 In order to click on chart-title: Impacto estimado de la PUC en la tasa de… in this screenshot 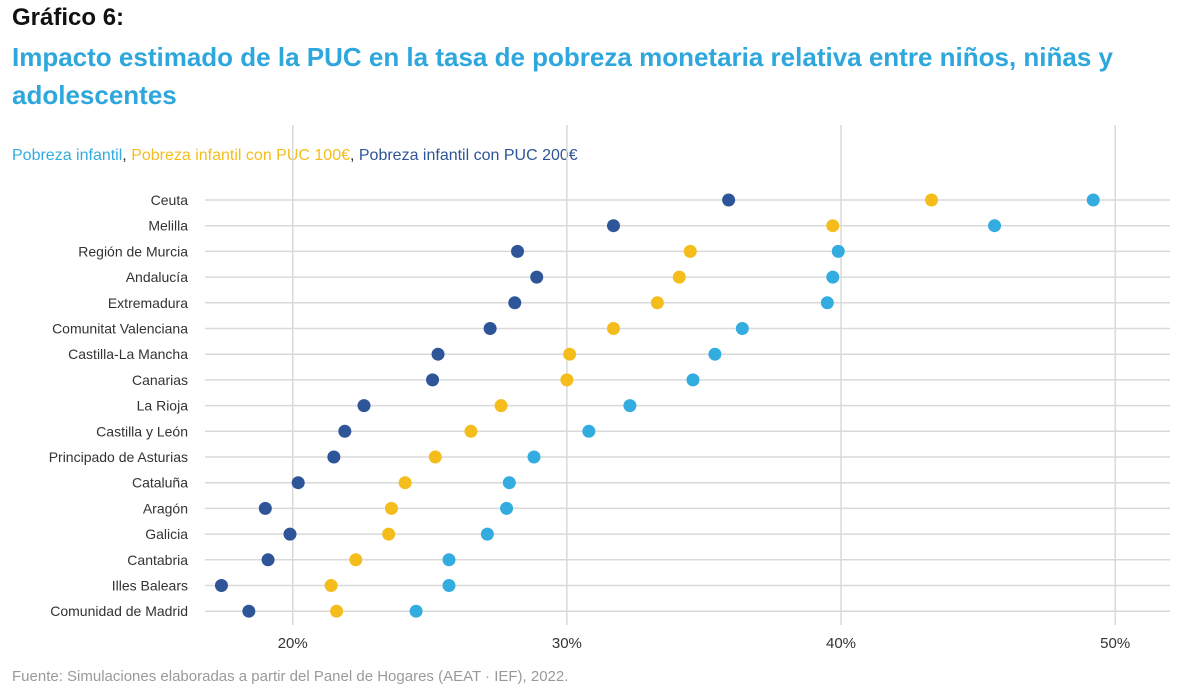, I will do `click(563, 76)`.